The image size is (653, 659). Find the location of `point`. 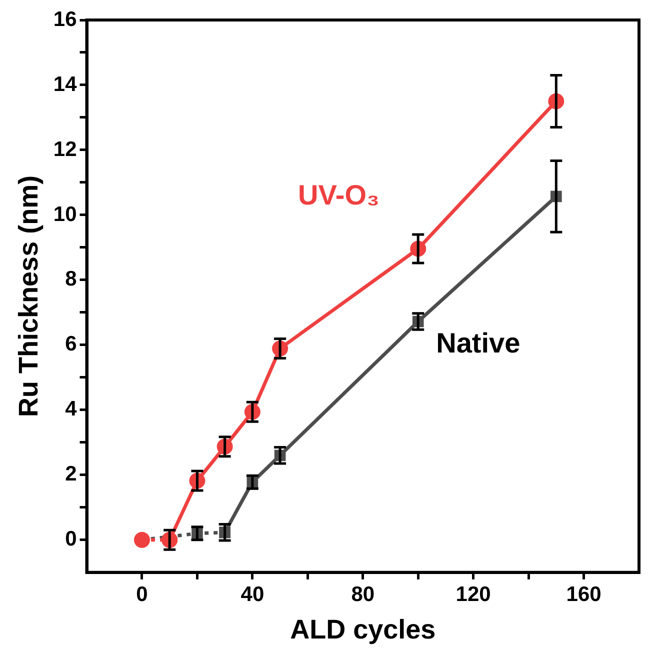

point is located at coordinates (142, 540).